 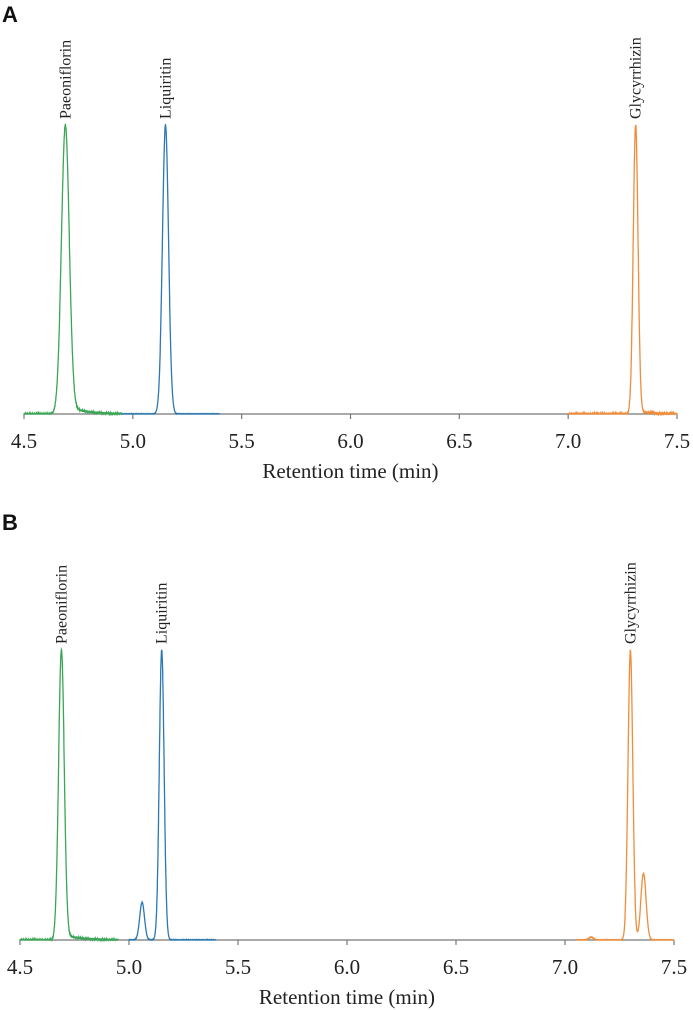 I want to click on panel-letter: A, so click(x=10, y=14).